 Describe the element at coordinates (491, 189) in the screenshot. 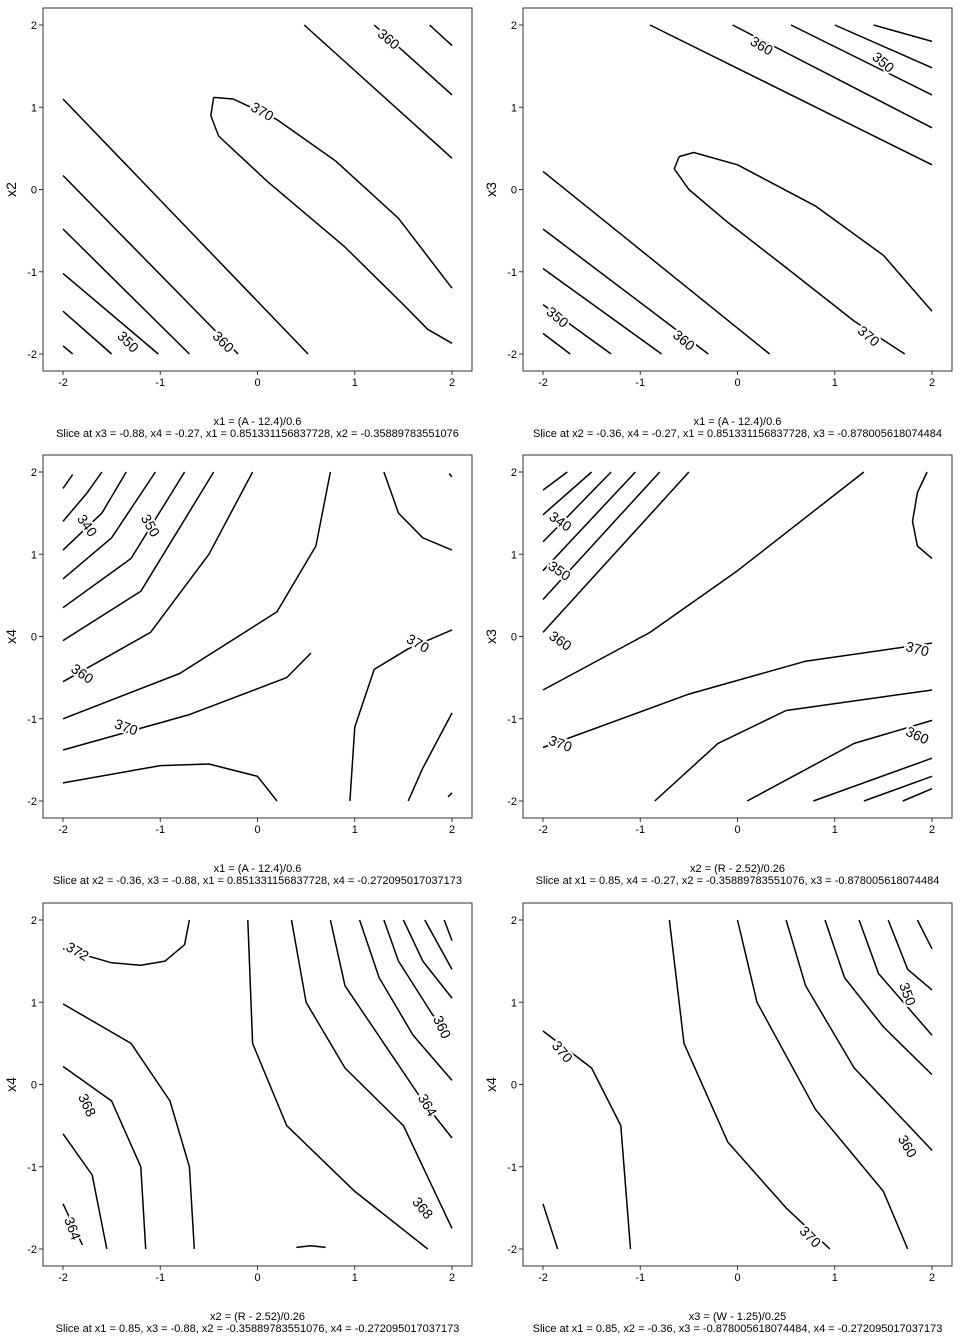

I see `y-axis-label: x3` at that location.